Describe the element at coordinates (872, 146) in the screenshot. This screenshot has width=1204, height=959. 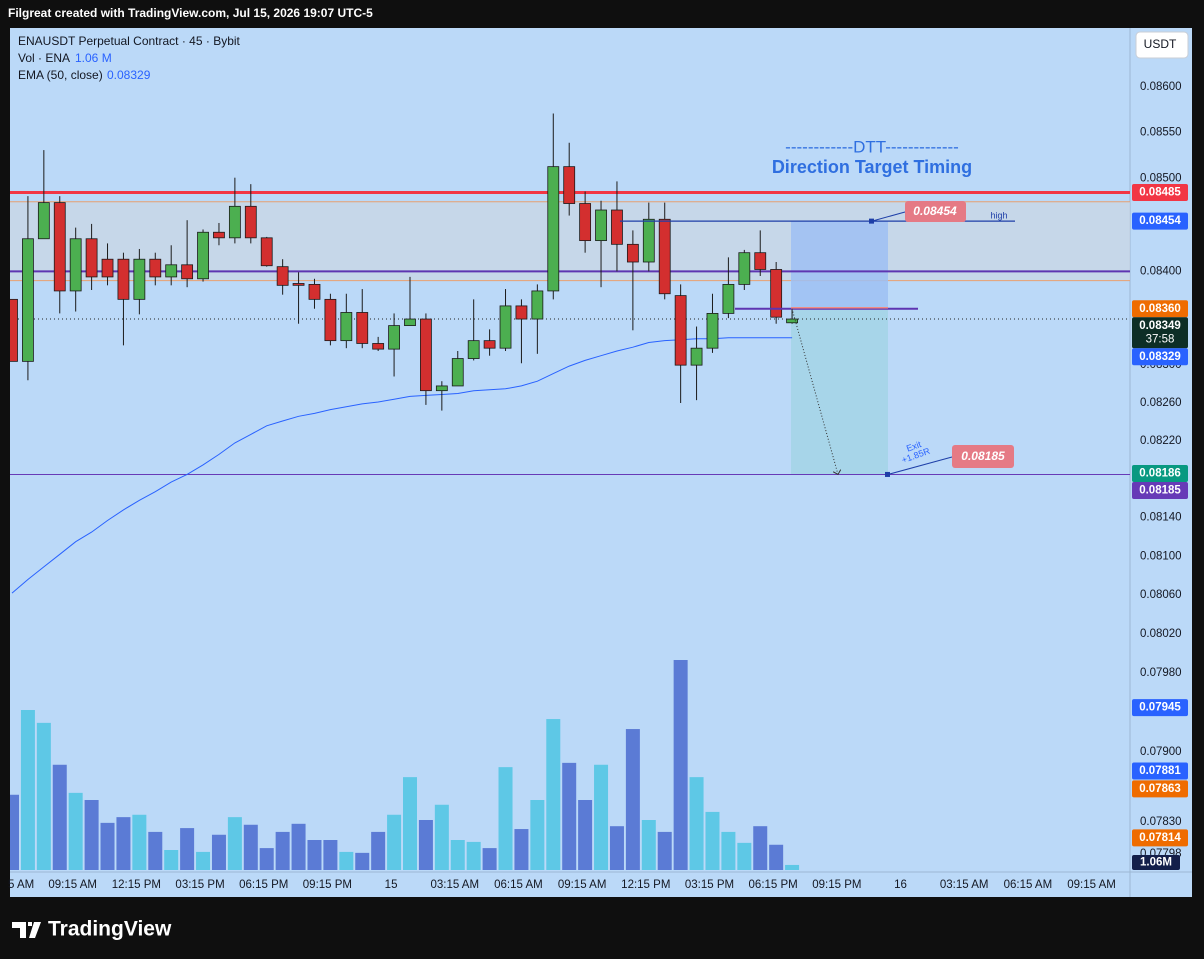
I see `dtt-title: ------------DTT-------------` at that location.